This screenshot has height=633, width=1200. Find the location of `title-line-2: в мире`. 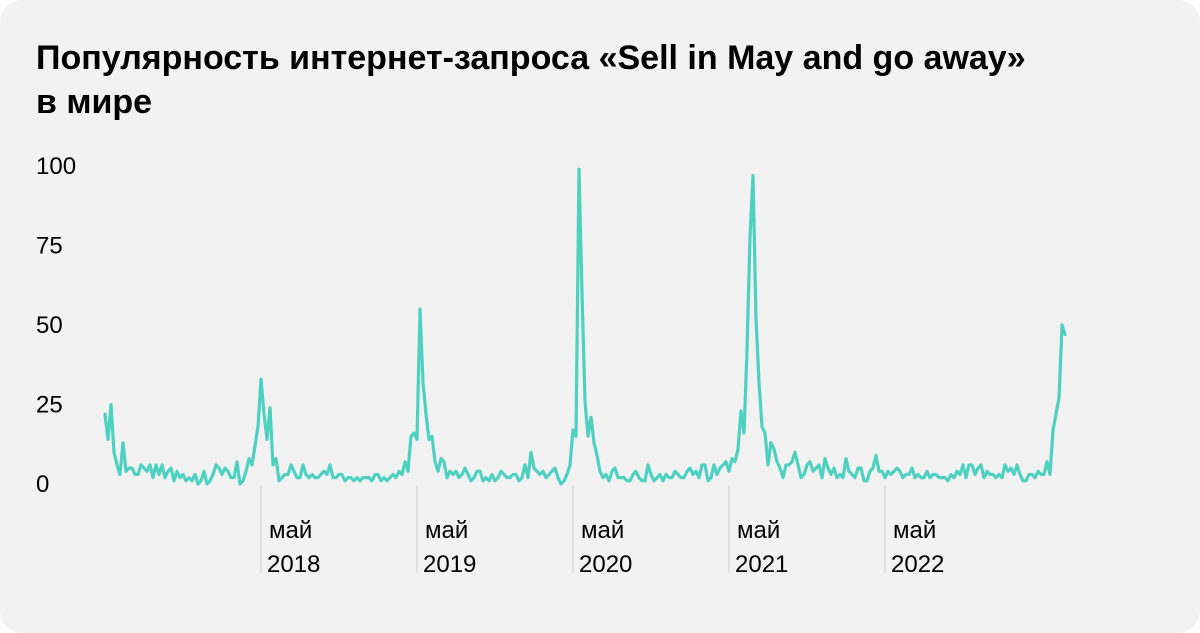

title-line-2: в мире is located at coordinates (94, 102).